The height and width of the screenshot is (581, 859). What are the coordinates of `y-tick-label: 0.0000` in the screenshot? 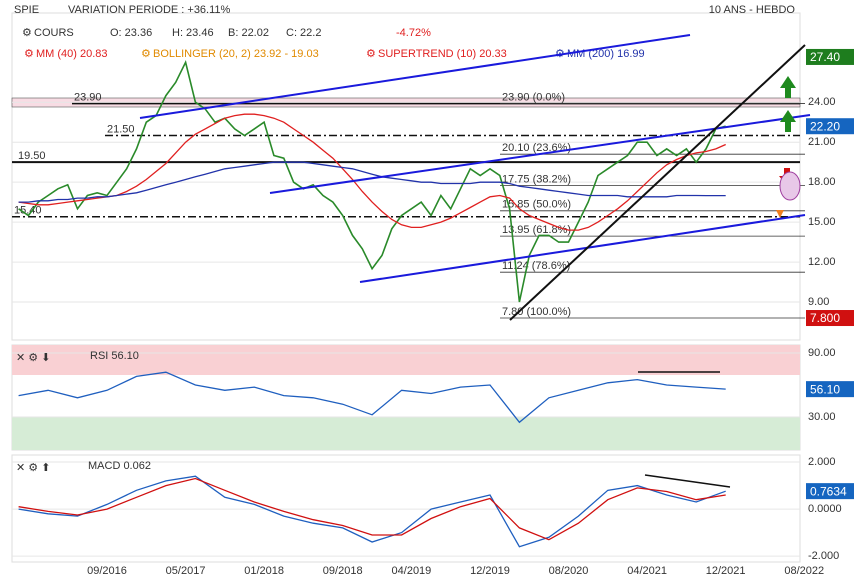 It's located at (825, 509).